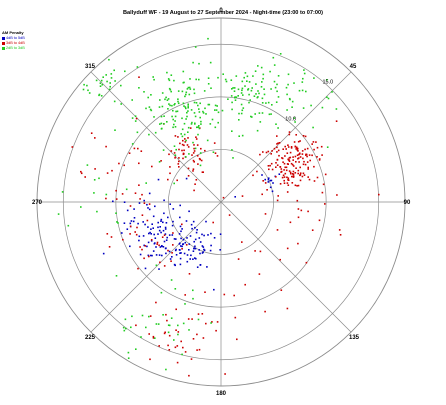 The width and height of the screenshot is (446, 405). I want to click on legend-label: 2dB to 3dB, so click(15, 48).